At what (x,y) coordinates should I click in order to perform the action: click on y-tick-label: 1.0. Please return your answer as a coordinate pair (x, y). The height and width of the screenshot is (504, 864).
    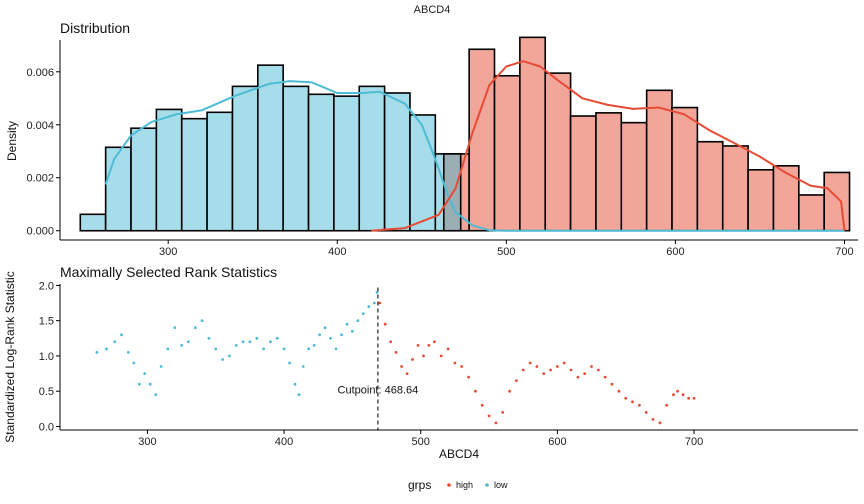
    Looking at the image, I should click on (46, 357).